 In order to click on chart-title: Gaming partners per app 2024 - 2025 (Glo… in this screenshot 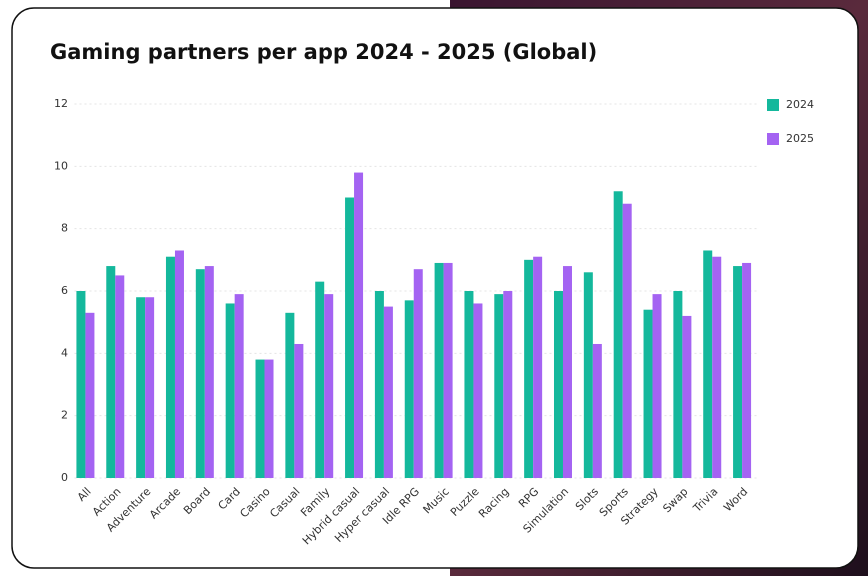, I will do `click(323, 52)`.